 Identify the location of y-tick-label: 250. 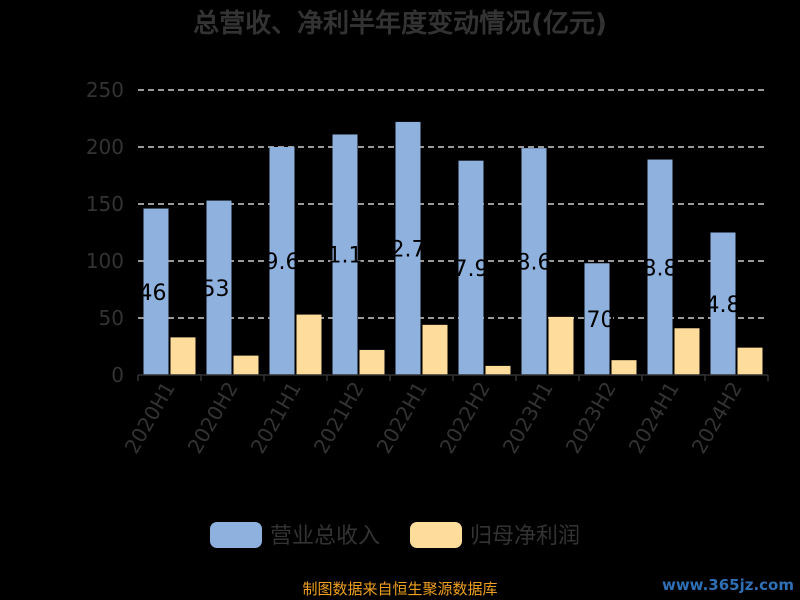
(105, 90).